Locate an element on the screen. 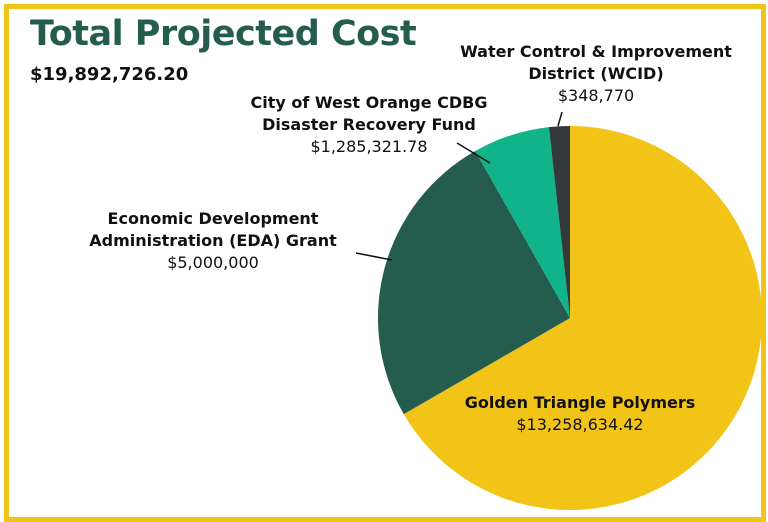  slice-value-water-control-improvement-district-wcid: $348,770 is located at coordinates (596, 95).